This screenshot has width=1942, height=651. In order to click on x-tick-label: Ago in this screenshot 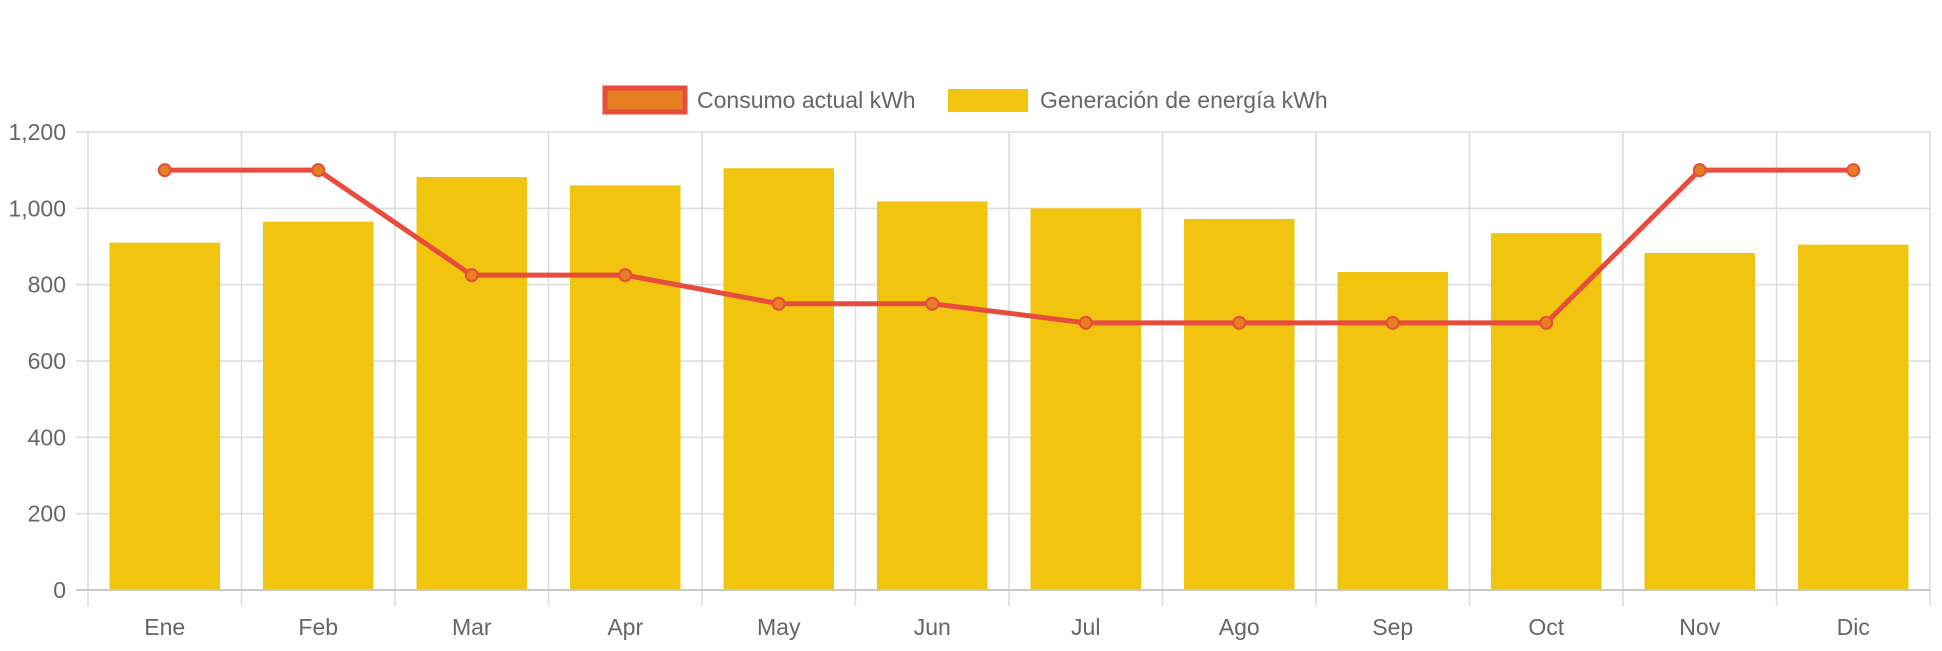, I will do `click(1239, 627)`.